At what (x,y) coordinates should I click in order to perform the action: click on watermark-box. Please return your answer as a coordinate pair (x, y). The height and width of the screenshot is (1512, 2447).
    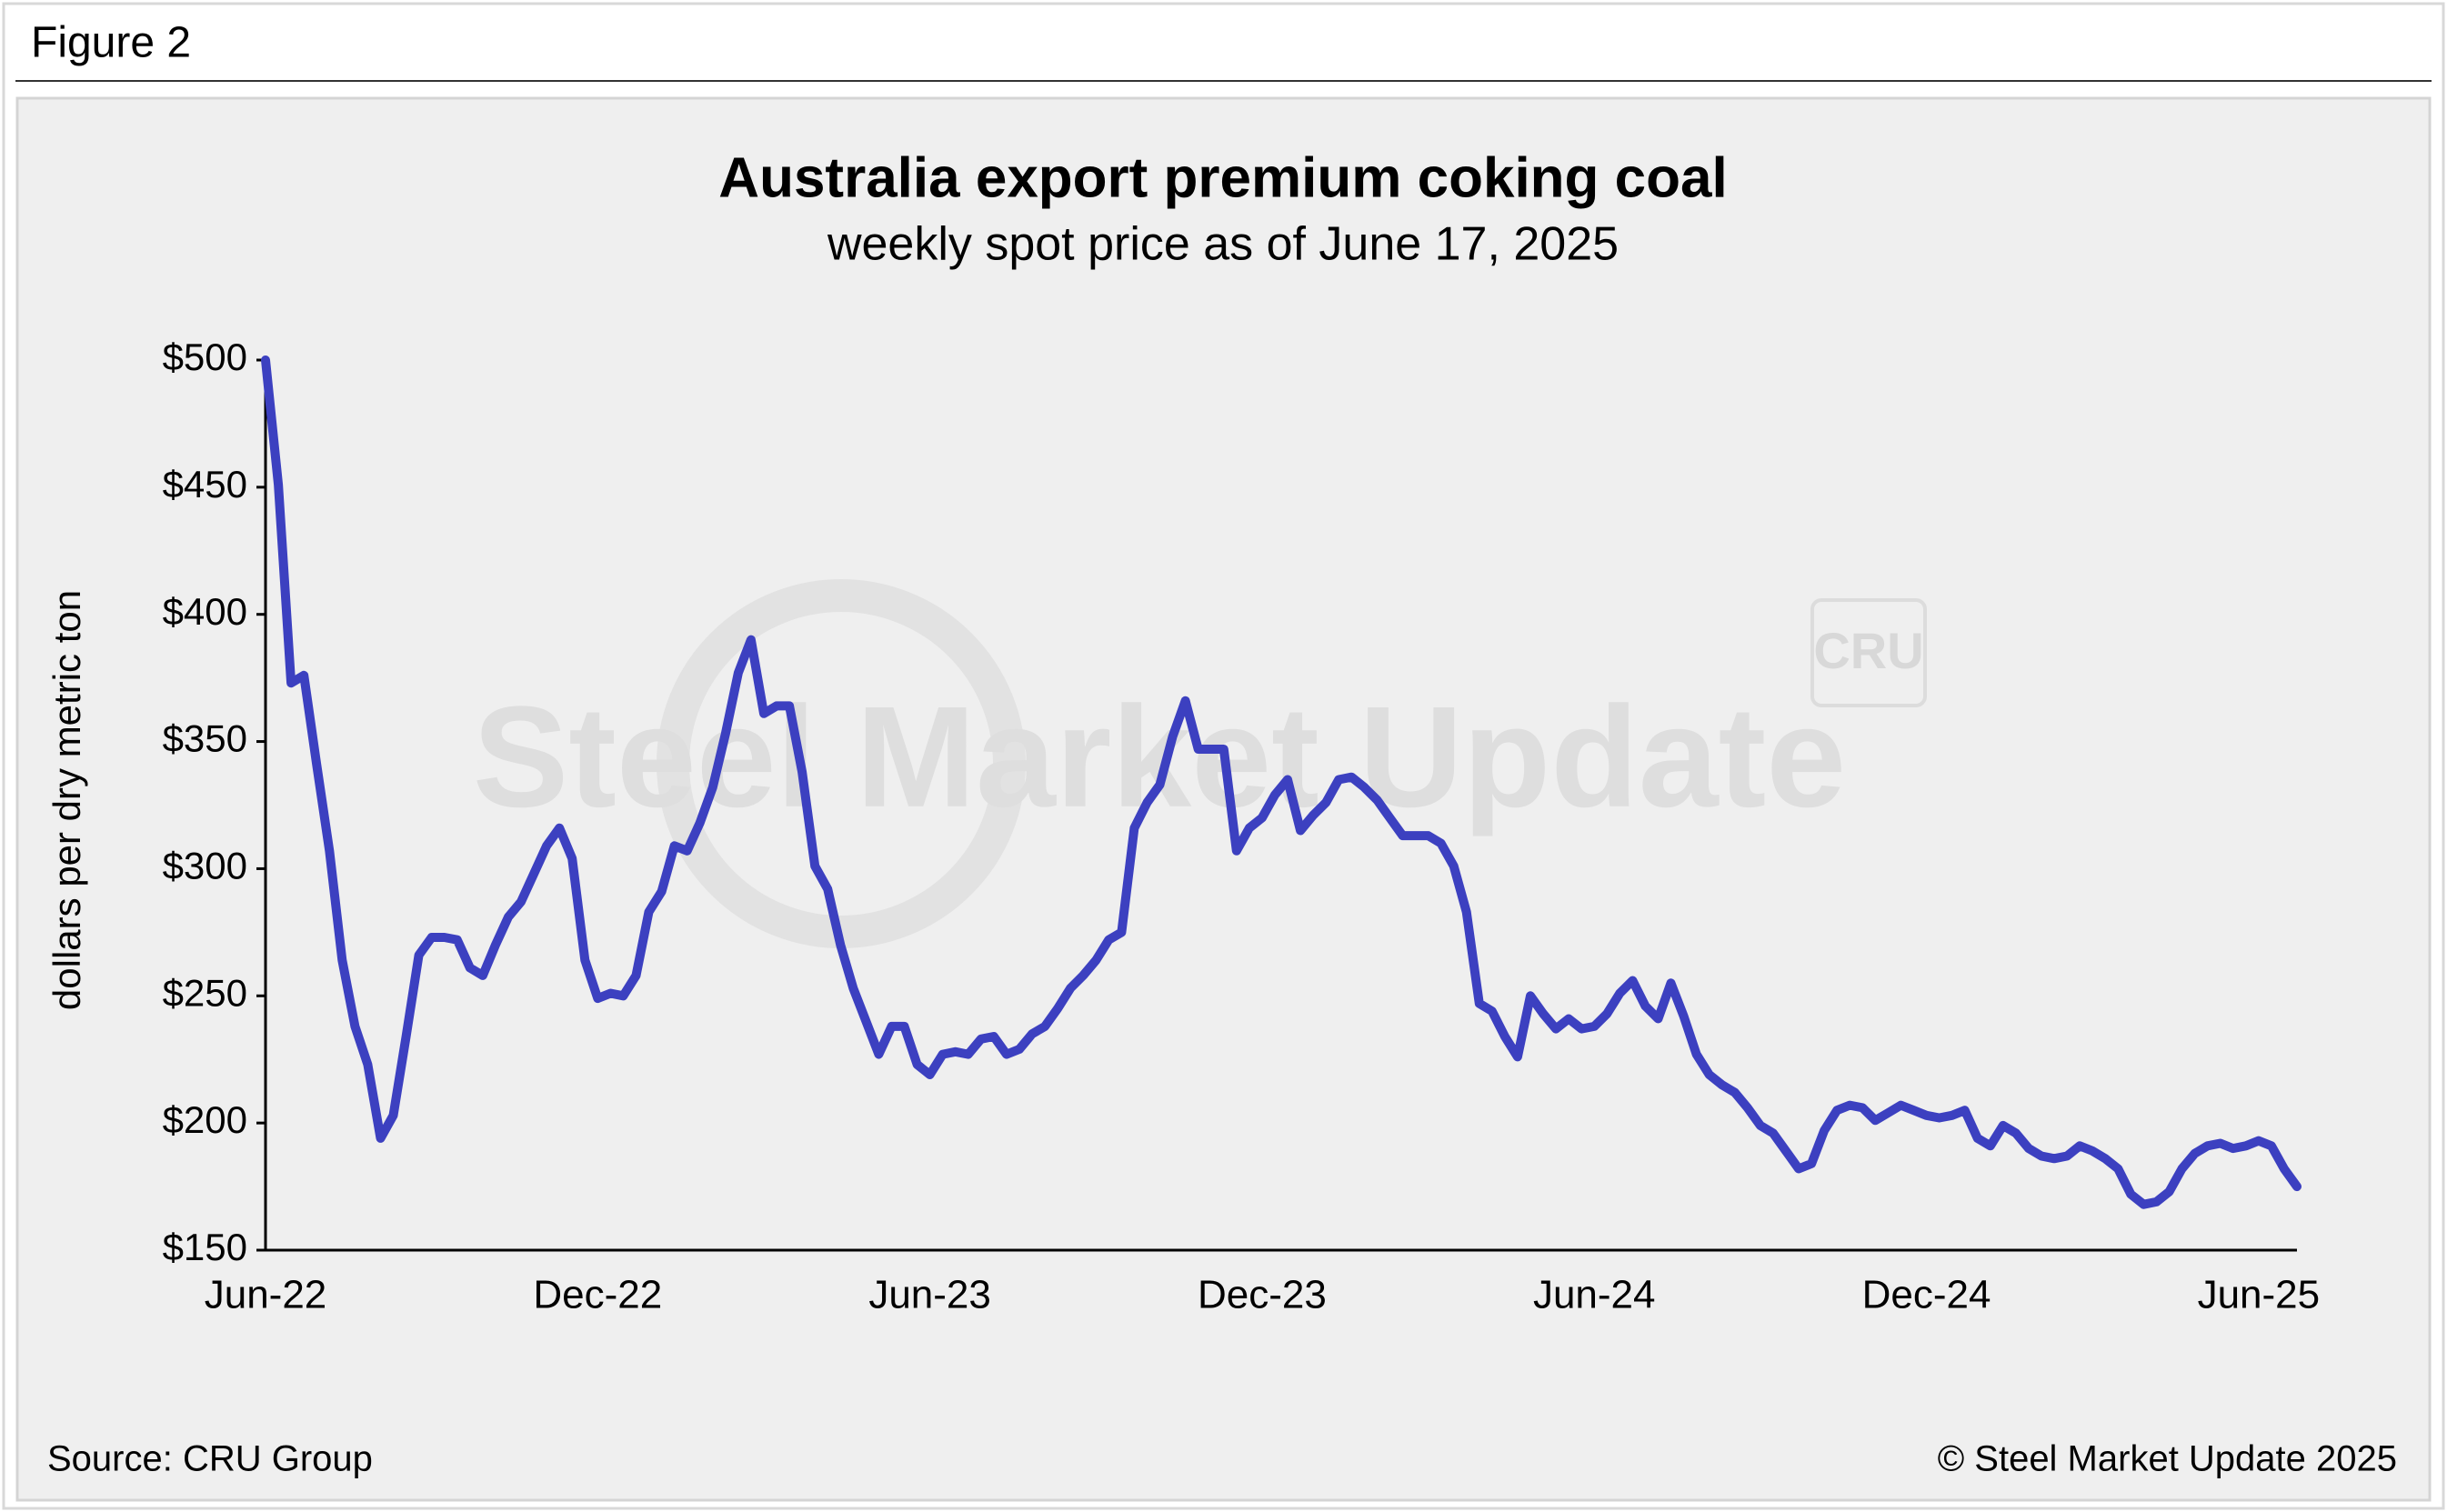
    Looking at the image, I should click on (1869, 652).